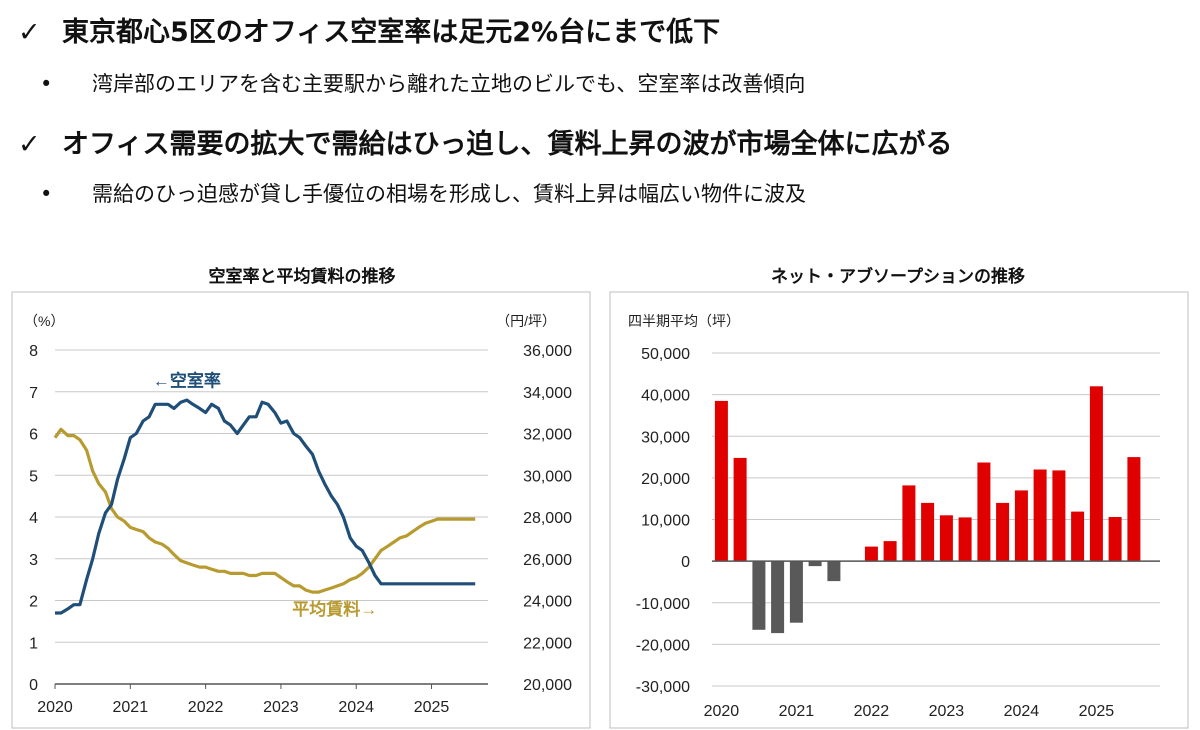  What do you see at coordinates (1040, 515) in the screenshot?
I see `bar-2024Q2` at bounding box center [1040, 515].